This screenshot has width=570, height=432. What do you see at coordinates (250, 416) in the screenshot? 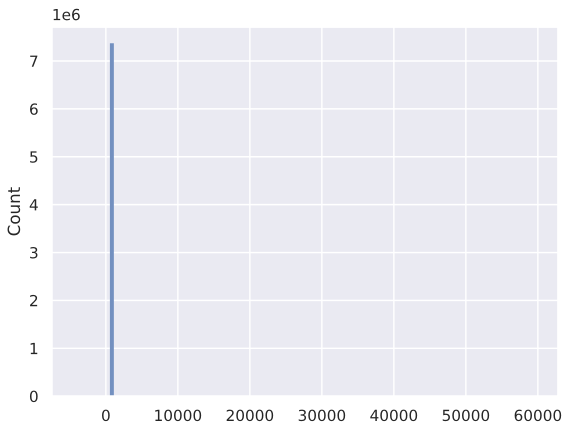
I see `x-tick-label: 20000` at bounding box center [250, 416].